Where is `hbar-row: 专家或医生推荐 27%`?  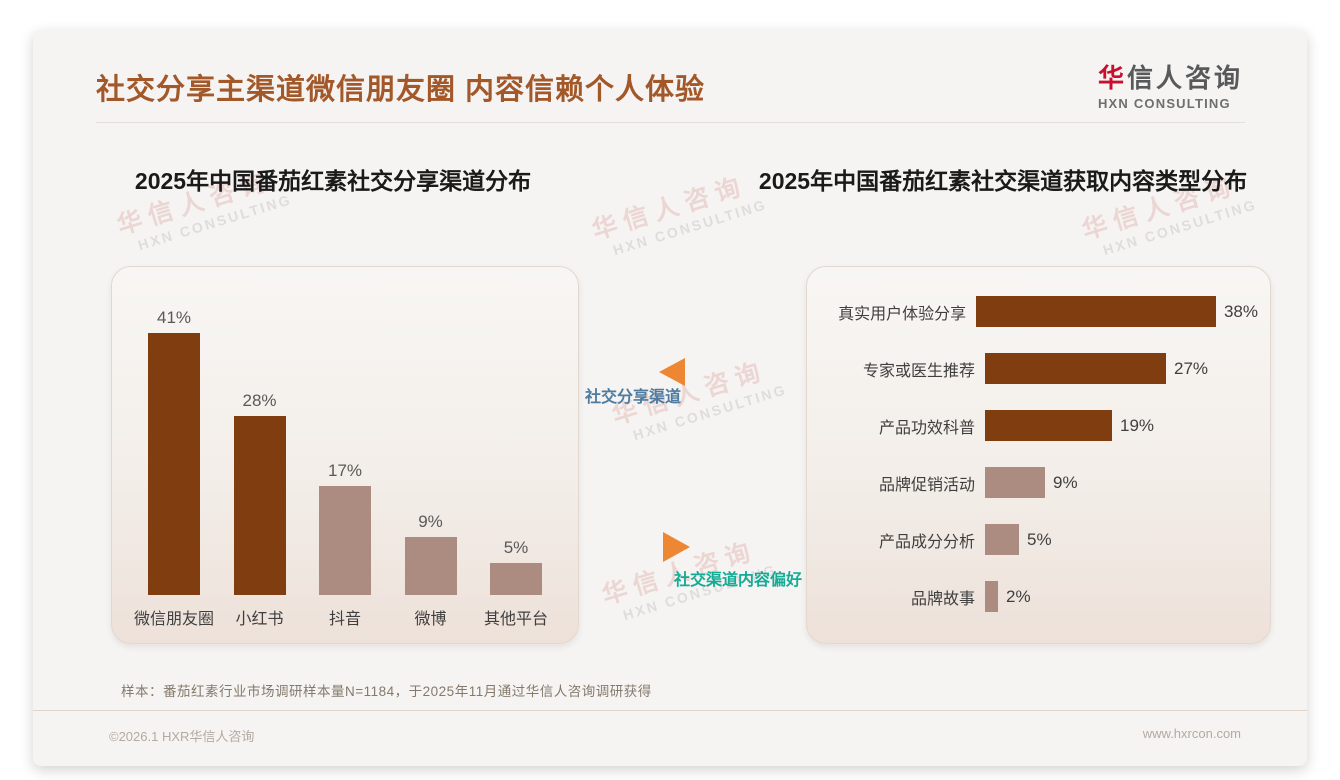
hbar-row: 专家或医生推荐 27% is located at coordinates (1042, 368).